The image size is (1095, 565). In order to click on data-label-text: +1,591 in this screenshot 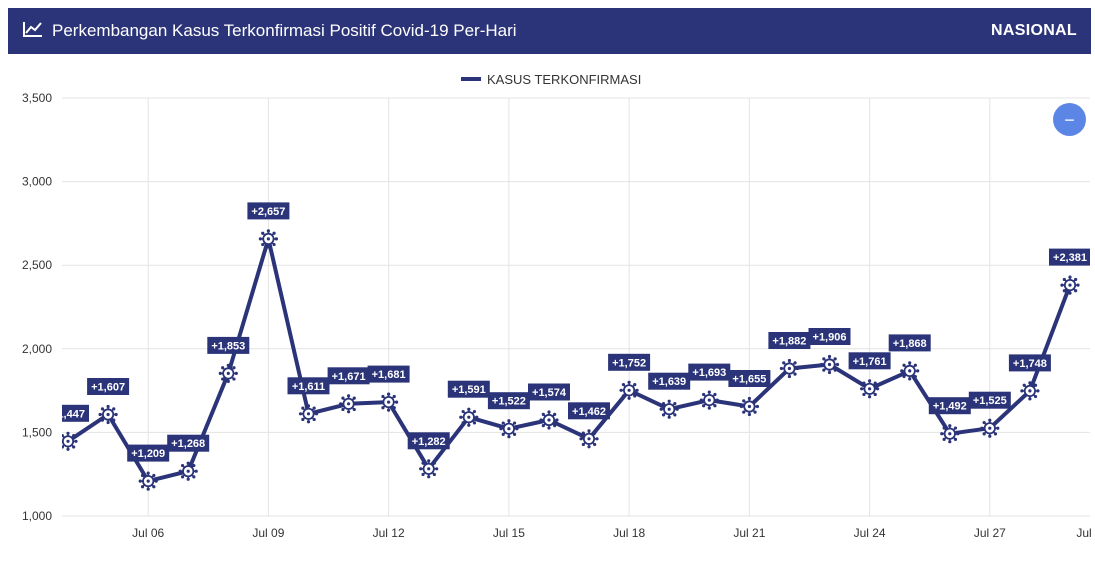, I will do `click(469, 390)`.